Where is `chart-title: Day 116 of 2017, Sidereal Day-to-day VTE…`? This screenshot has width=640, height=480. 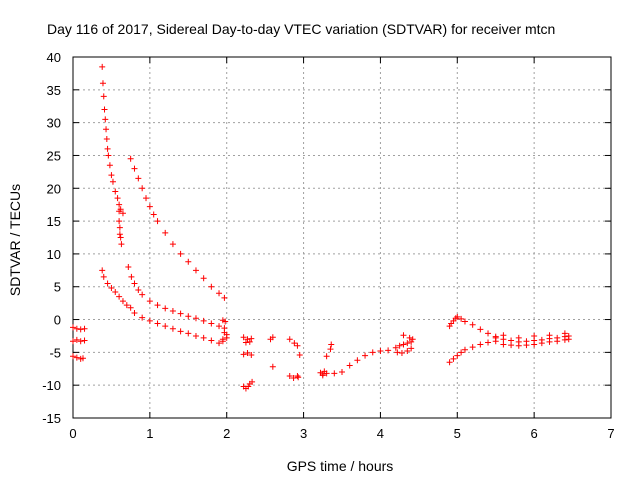
chart-title: Day 116 of 2017, Sidereal Day-to-day VTE… is located at coordinates (301, 29).